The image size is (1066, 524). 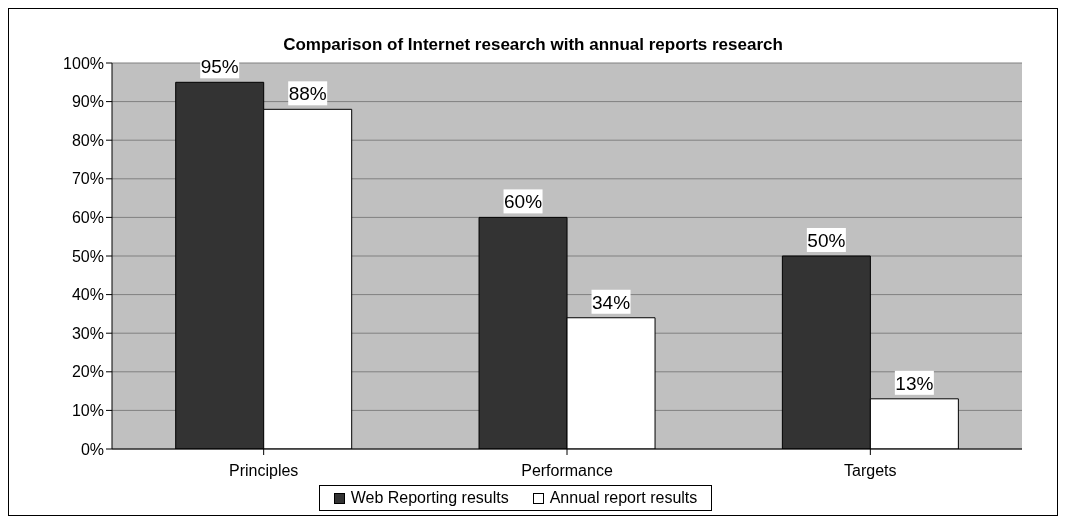 I want to click on data-label: 95%, so click(x=219, y=67).